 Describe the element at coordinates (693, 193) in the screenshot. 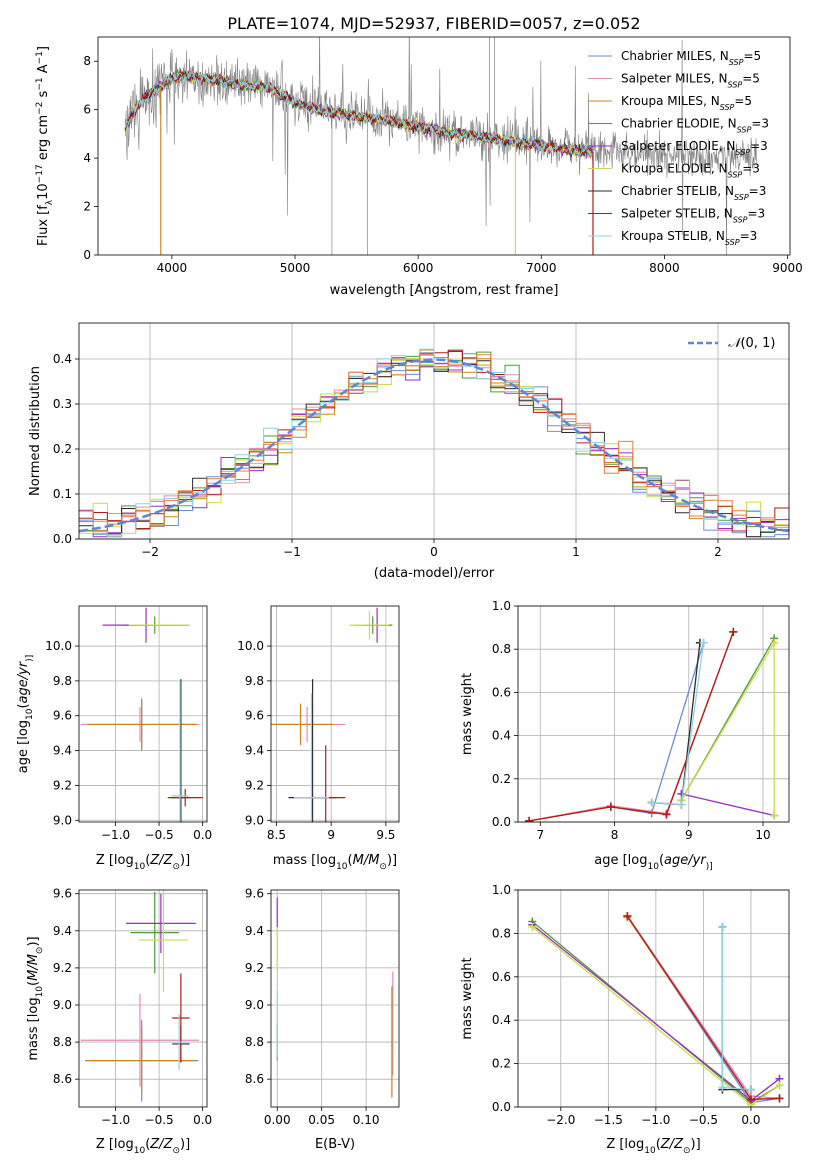

I see `legend-label: Chabrier STELIB, NSSP=3` at that location.